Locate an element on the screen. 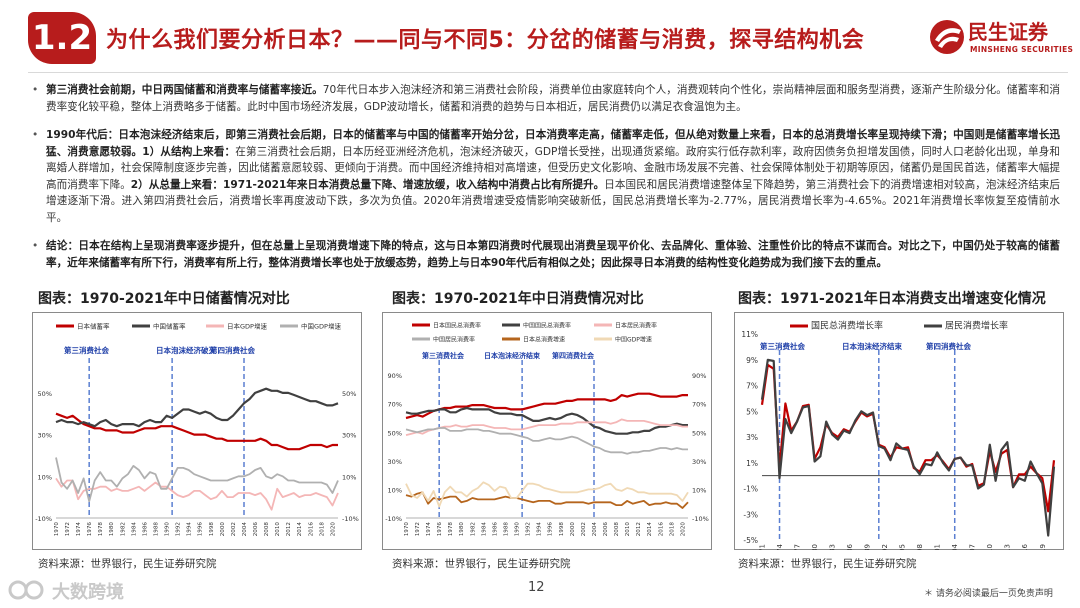 The height and width of the screenshot is (608, 1080). x-tick-label: 2007 is located at coordinates (973, 547).